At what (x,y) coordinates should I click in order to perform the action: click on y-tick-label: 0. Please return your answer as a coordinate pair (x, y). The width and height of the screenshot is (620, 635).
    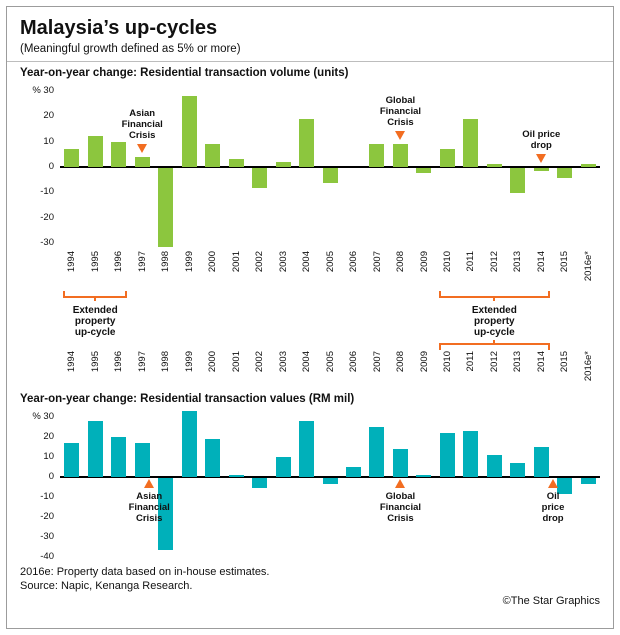
    Looking at the image, I should click on (51, 476).